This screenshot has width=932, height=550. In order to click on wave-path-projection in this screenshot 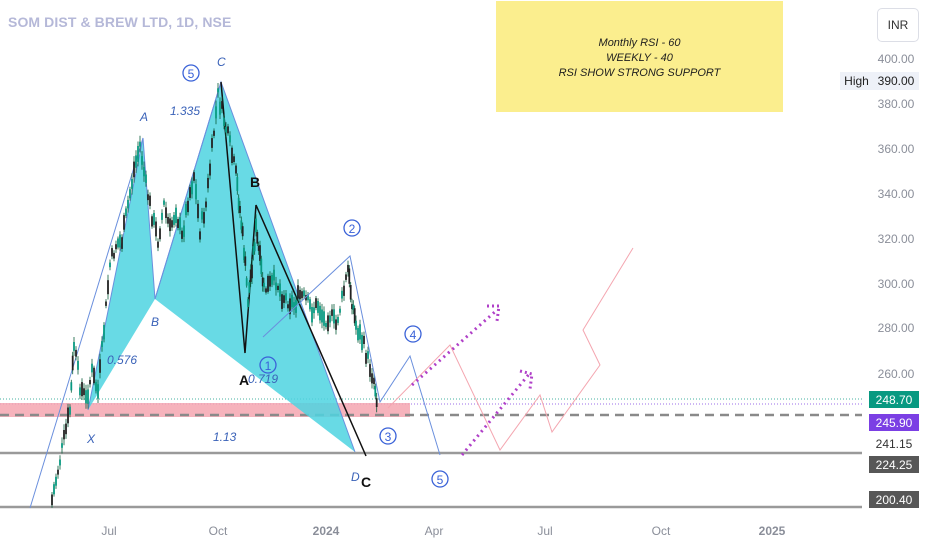, I will do `click(510, 349)`.